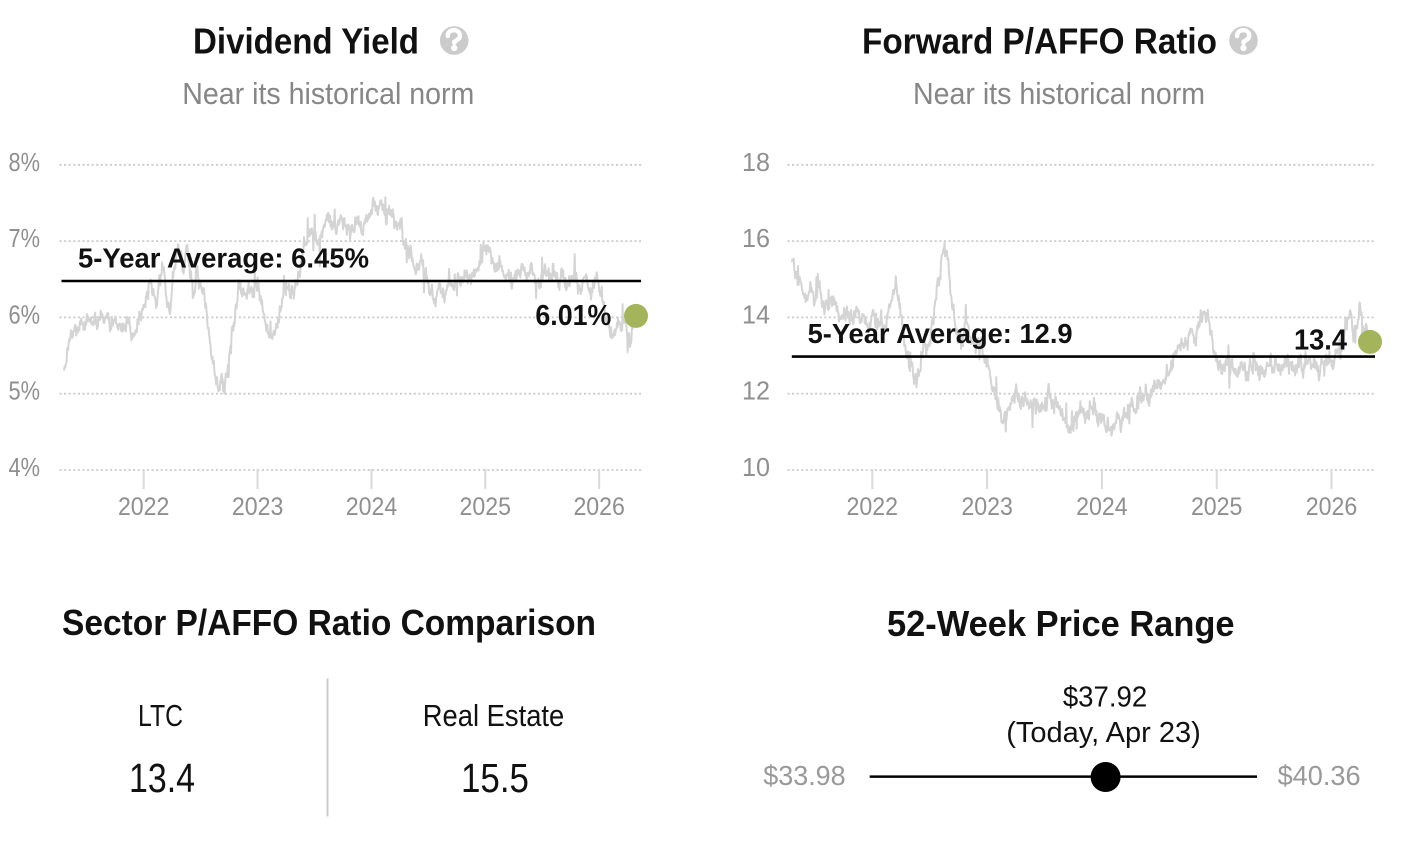  I want to click on svg-text: (Today, Apr 23), so click(1103, 733).